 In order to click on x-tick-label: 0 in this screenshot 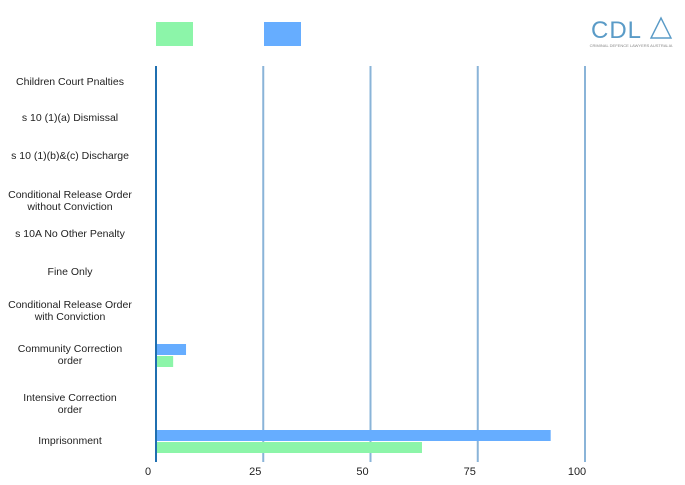, I will do `click(148, 472)`.